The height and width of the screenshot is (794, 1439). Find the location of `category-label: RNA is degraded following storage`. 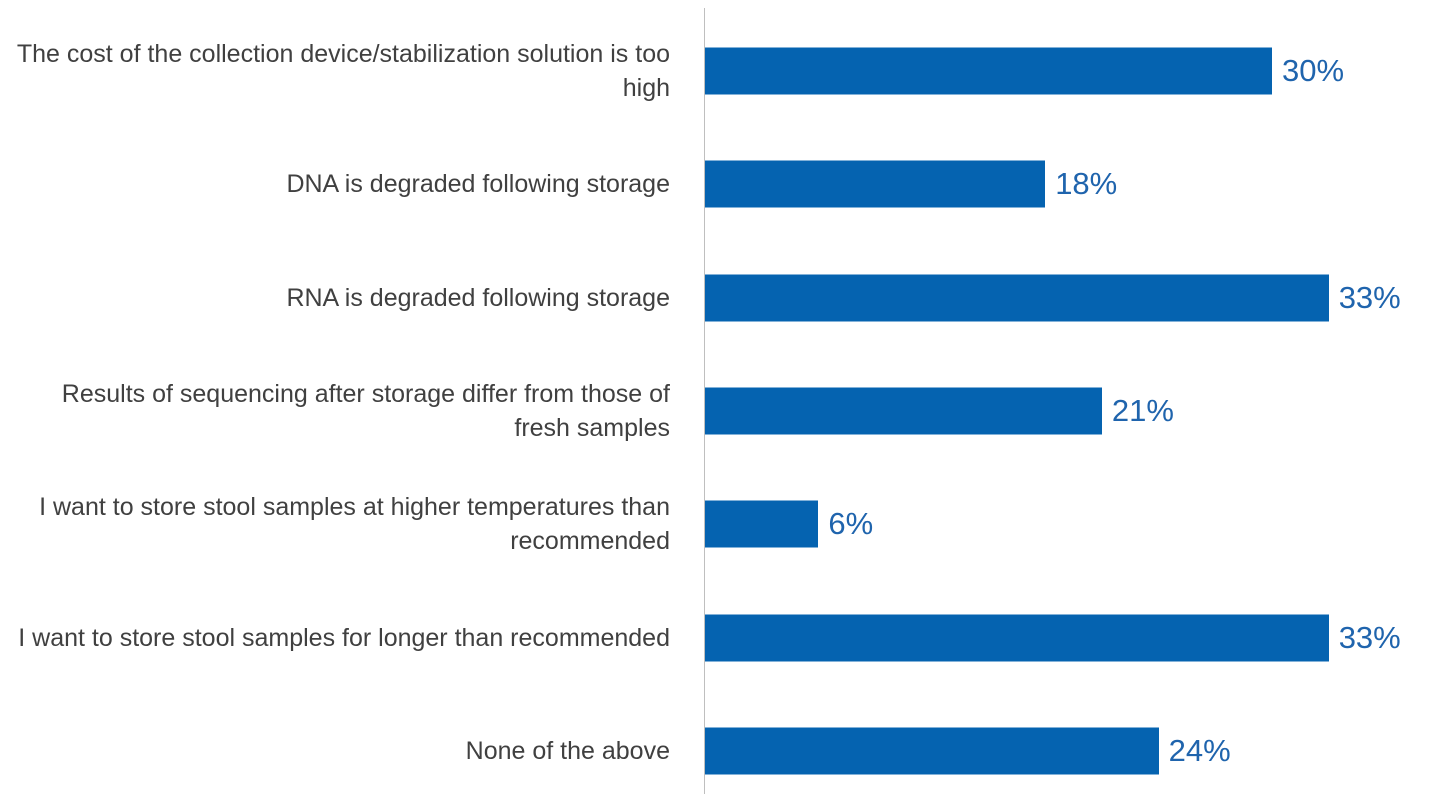

category-label: RNA is degraded following storage is located at coordinates (478, 297).